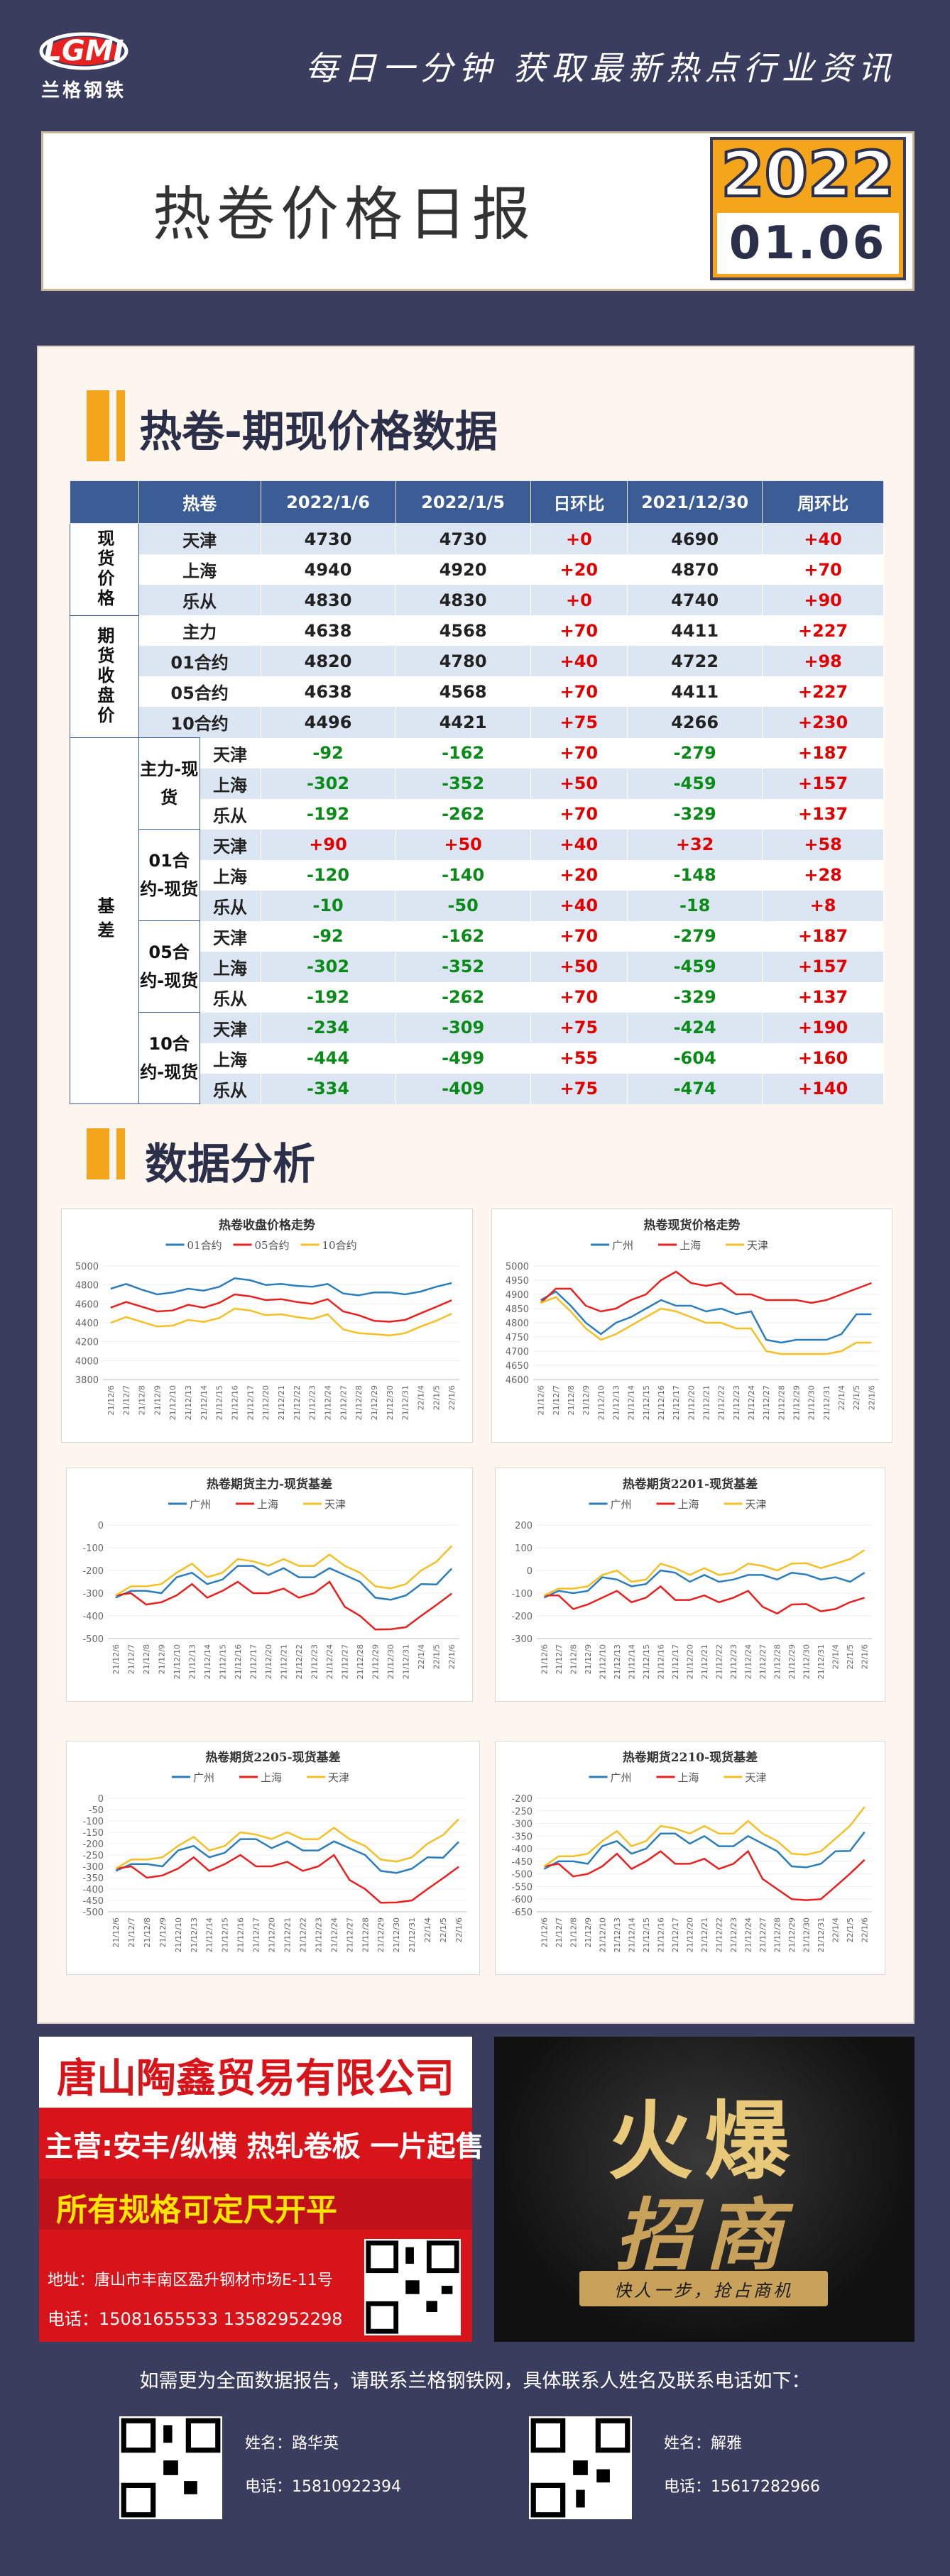 The height and width of the screenshot is (2576, 950). Describe the element at coordinates (695, 875) in the screenshot. I see `cell: -148` at that location.